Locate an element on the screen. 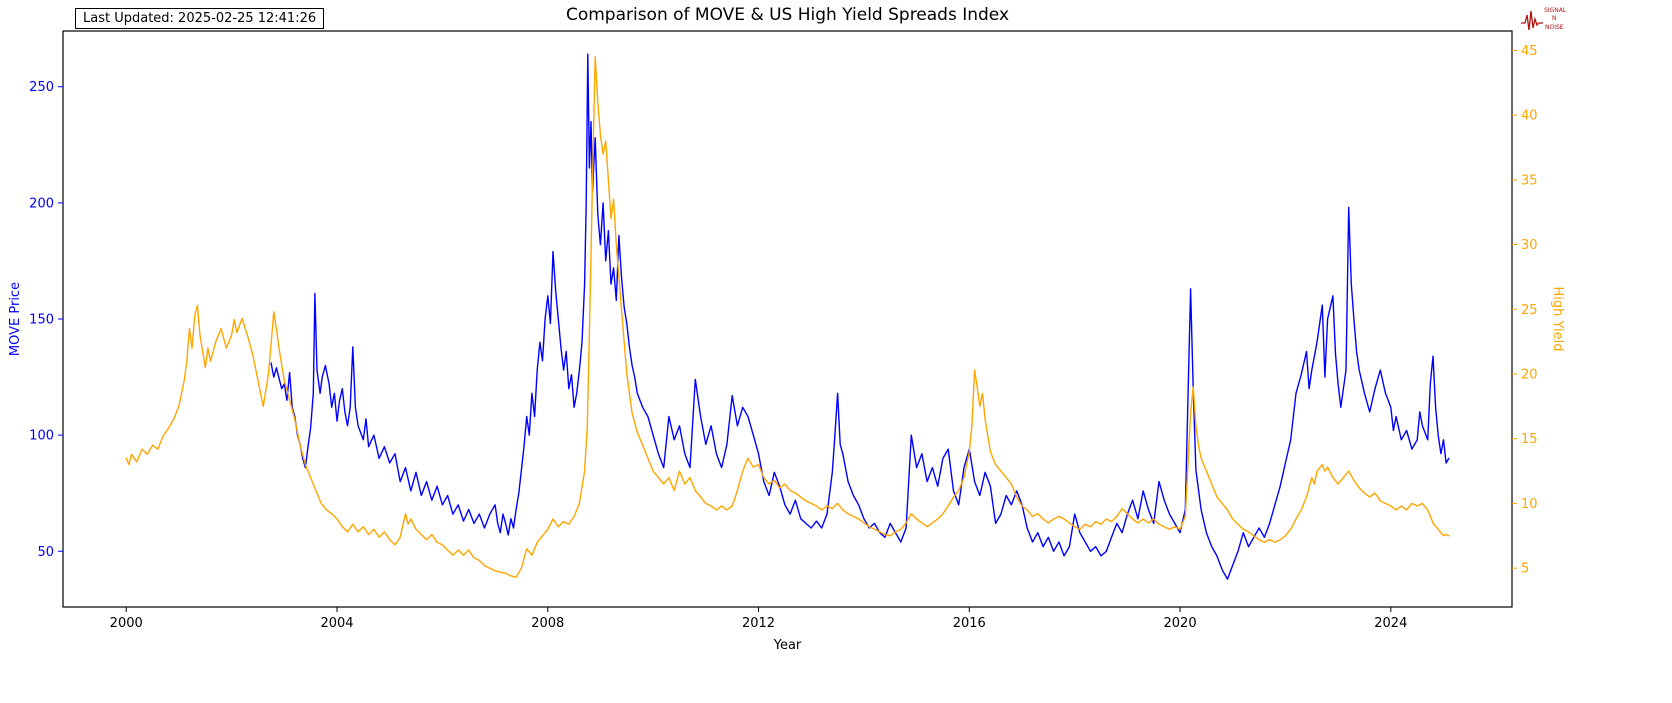  right-tick-label: 10 is located at coordinates (1529, 504).